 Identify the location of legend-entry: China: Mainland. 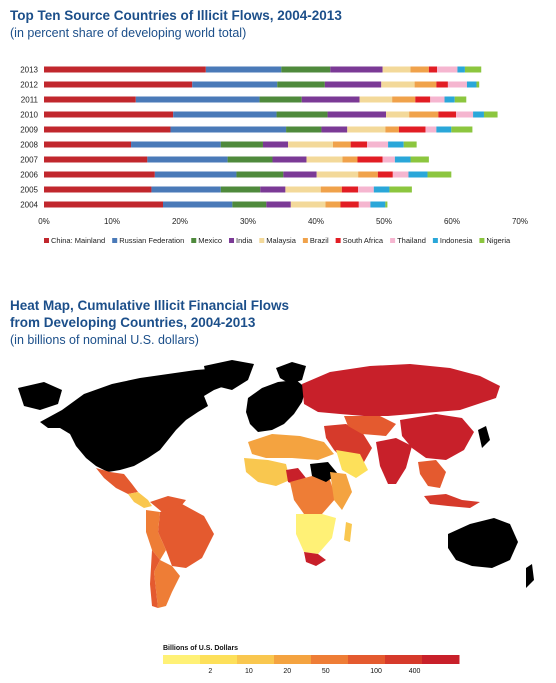
(78, 240).